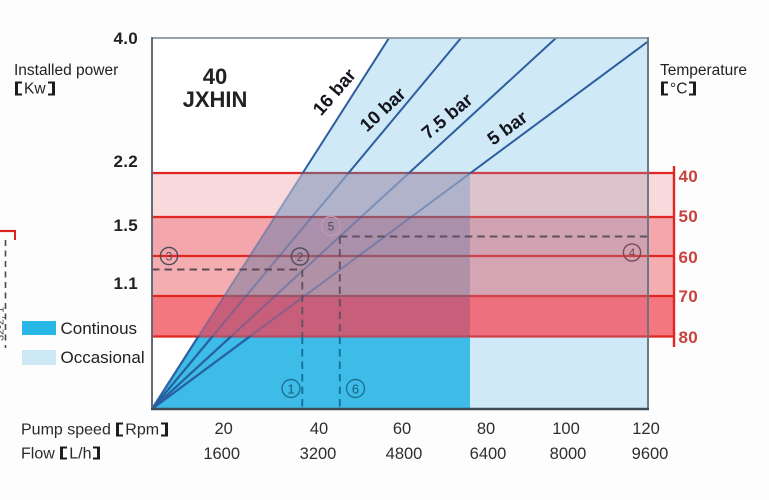 The height and width of the screenshot is (500, 769). I want to click on svg-text: 3, so click(169, 257).